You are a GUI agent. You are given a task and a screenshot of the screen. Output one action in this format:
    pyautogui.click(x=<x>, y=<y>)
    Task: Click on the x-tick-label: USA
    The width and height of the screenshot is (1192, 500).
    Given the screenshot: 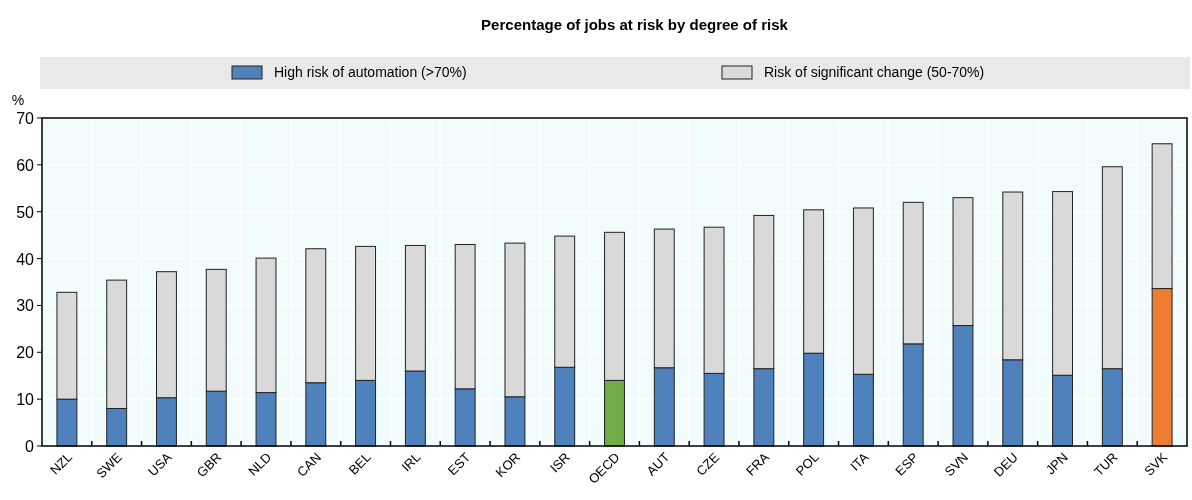 What is the action you would take?
    pyautogui.click(x=160, y=464)
    